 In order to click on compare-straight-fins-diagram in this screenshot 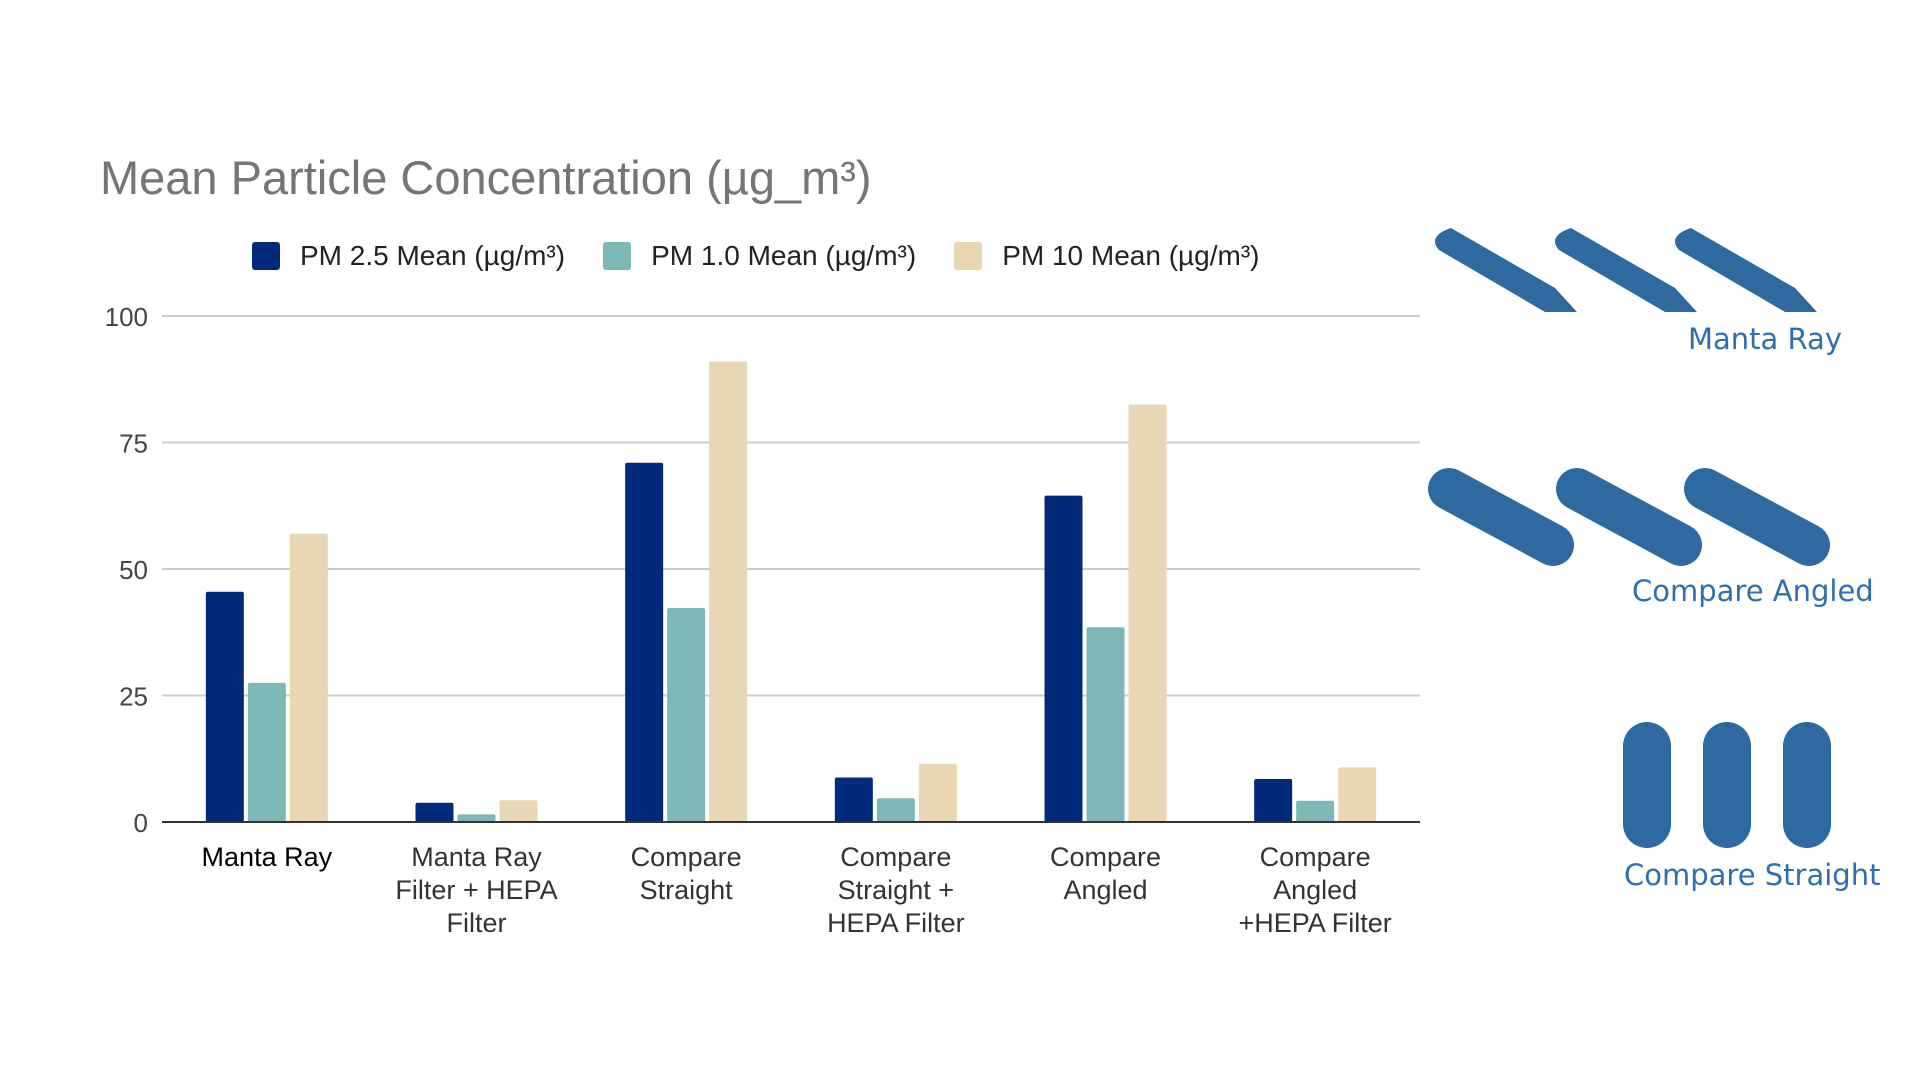, I will do `click(1727, 785)`.